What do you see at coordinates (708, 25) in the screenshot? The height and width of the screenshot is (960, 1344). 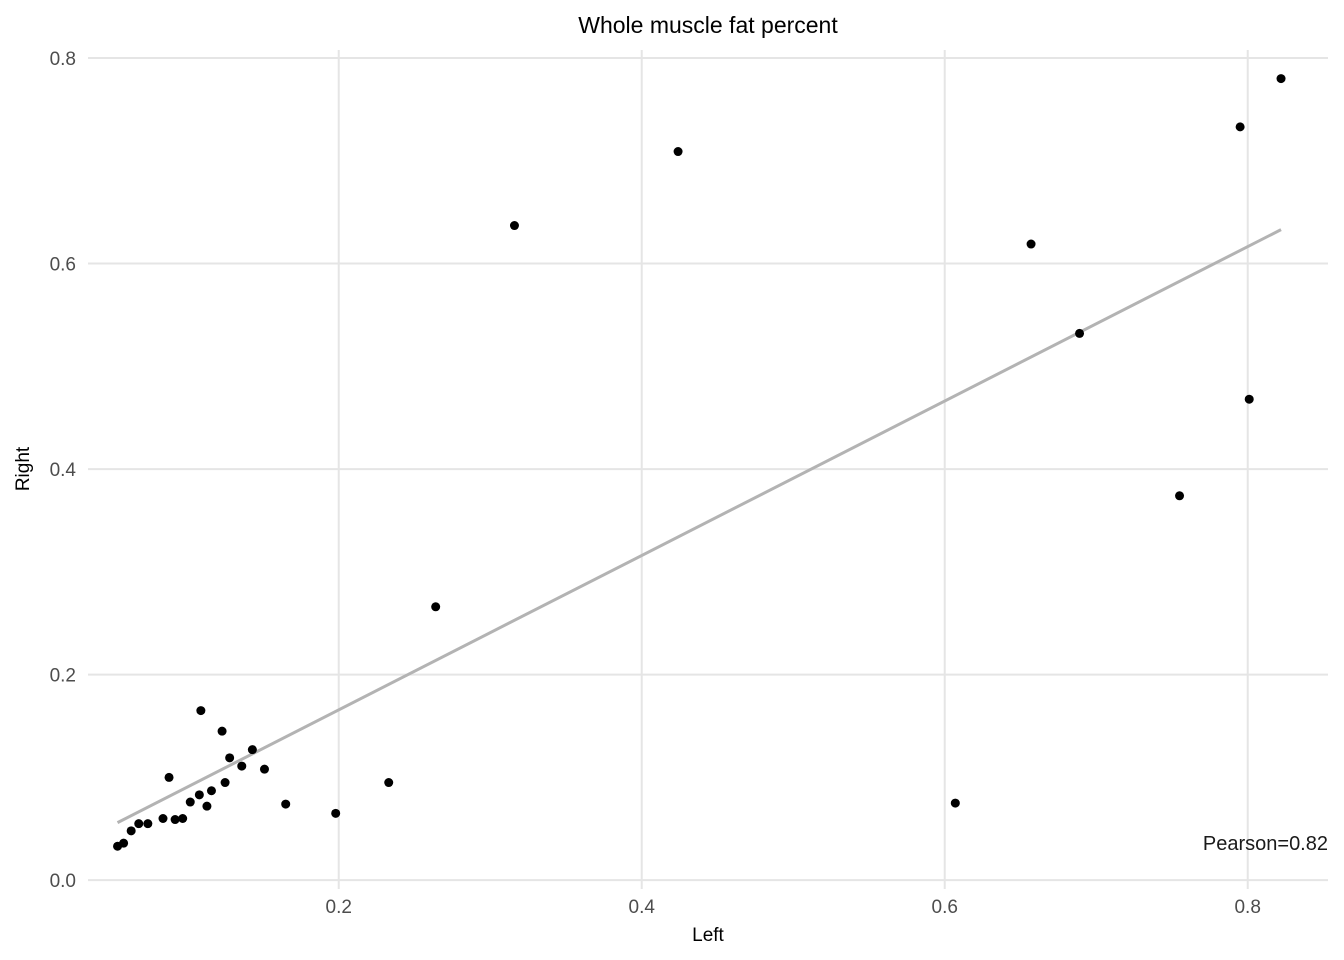 I see `chart-title: Whole muscle fat percent` at bounding box center [708, 25].